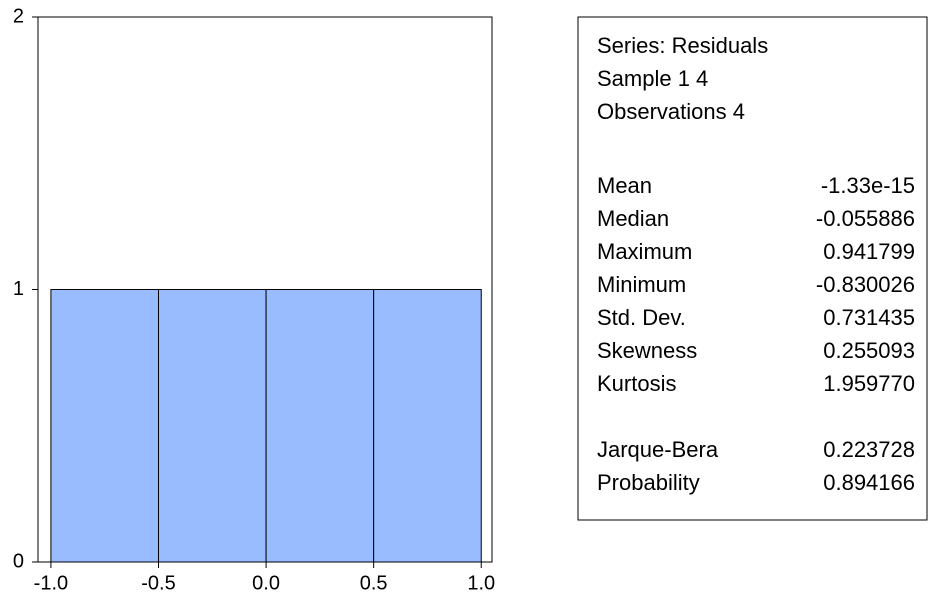  I want to click on x-tick-label: 0.0, so click(266, 583).